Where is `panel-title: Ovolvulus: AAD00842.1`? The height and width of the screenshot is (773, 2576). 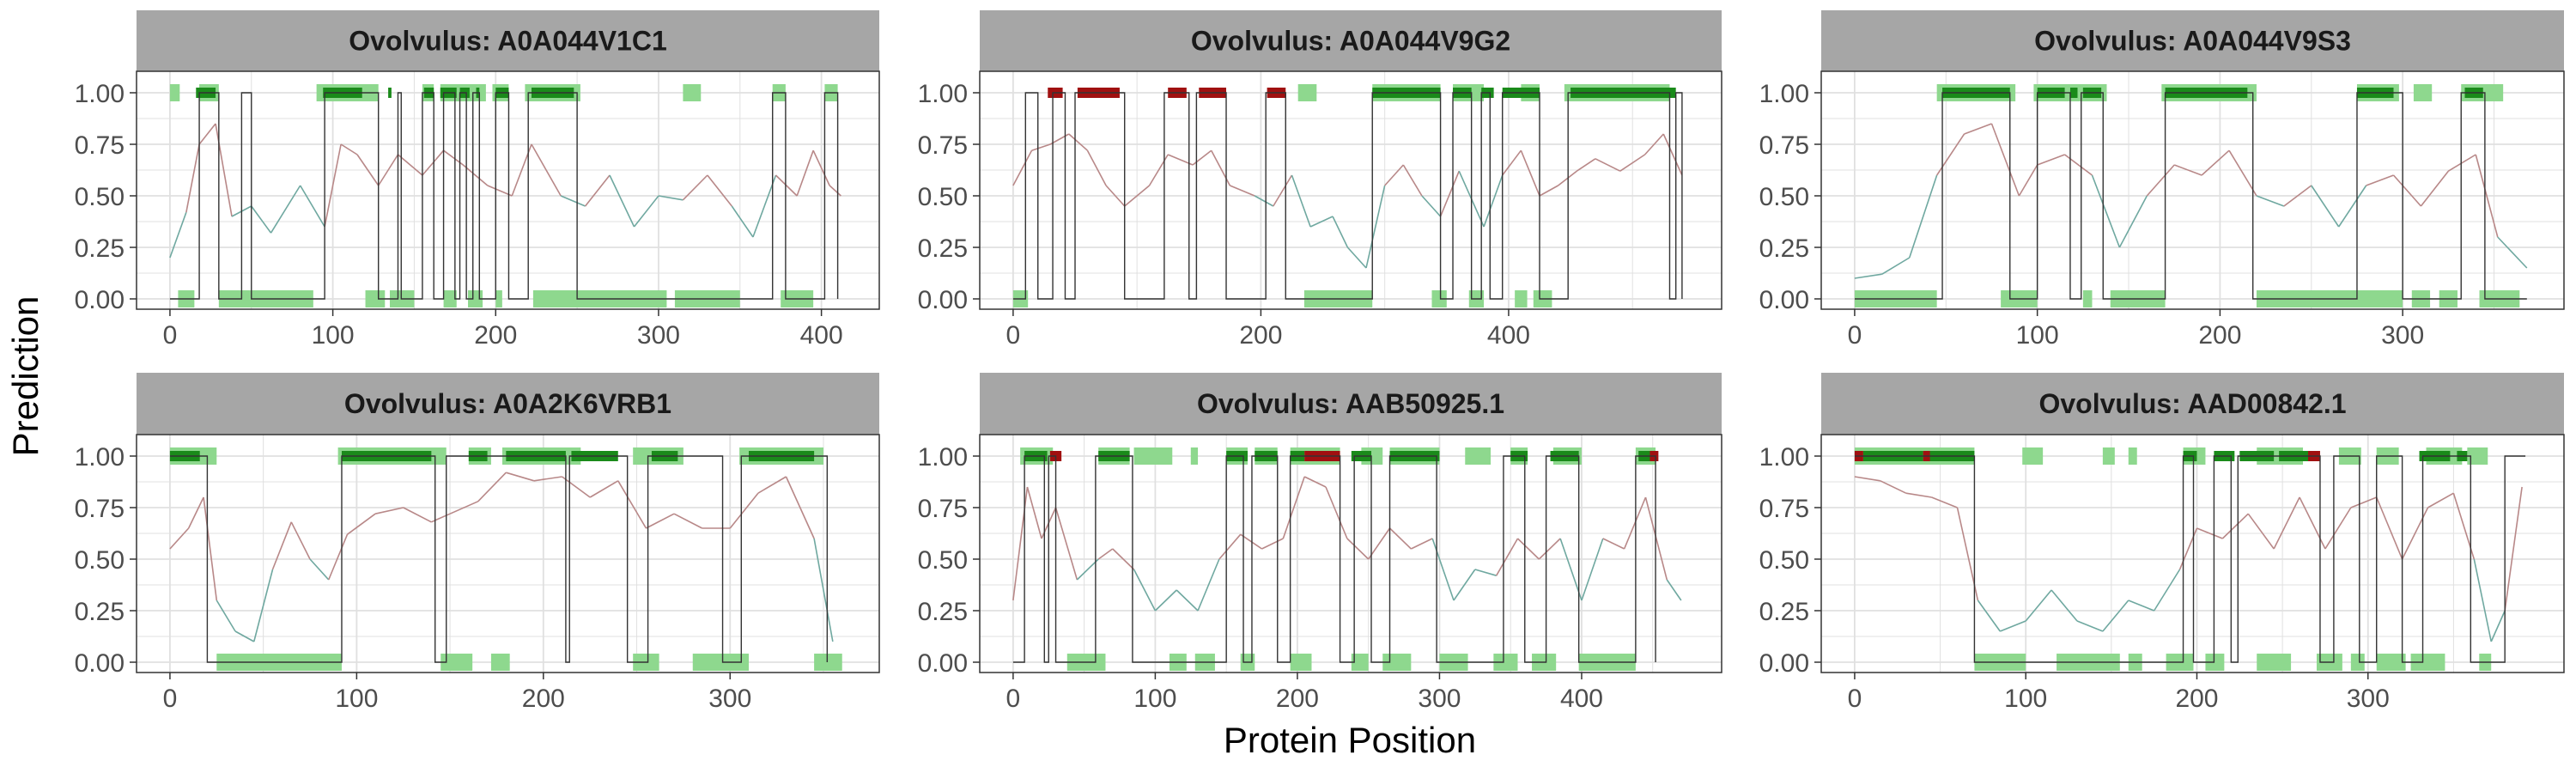
panel-title: Ovolvulus: AAD00842.1 is located at coordinates (2192, 403).